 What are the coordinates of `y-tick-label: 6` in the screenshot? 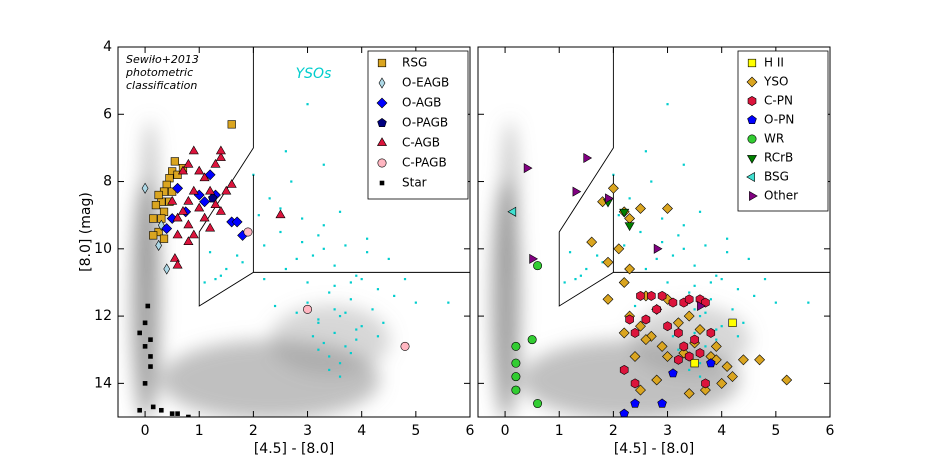 It's located at (107, 114).